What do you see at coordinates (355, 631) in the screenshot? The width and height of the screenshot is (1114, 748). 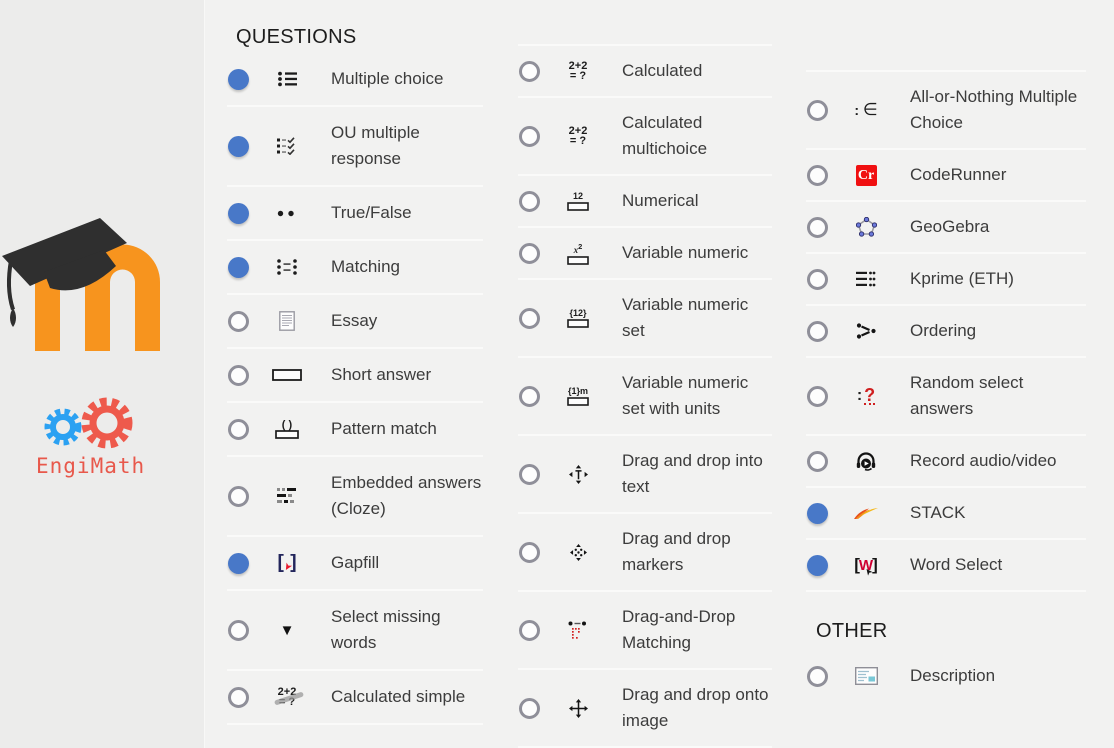 I see `option-select-missing-words: ▼ Select missing words` at bounding box center [355, 631].